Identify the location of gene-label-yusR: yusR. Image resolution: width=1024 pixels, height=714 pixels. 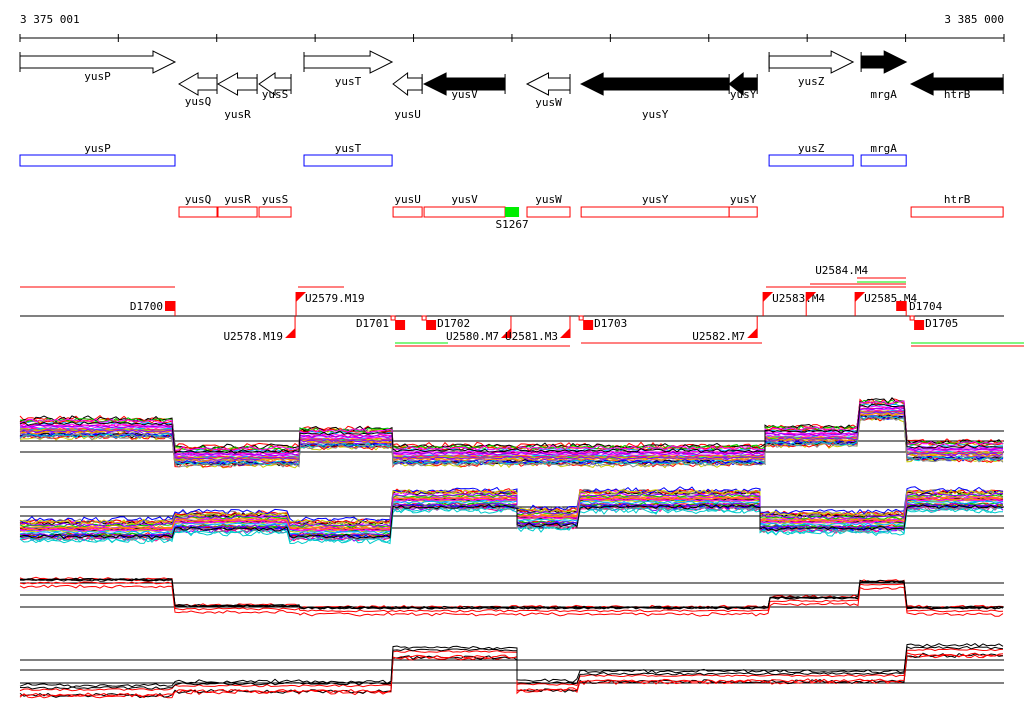
(237, 114).